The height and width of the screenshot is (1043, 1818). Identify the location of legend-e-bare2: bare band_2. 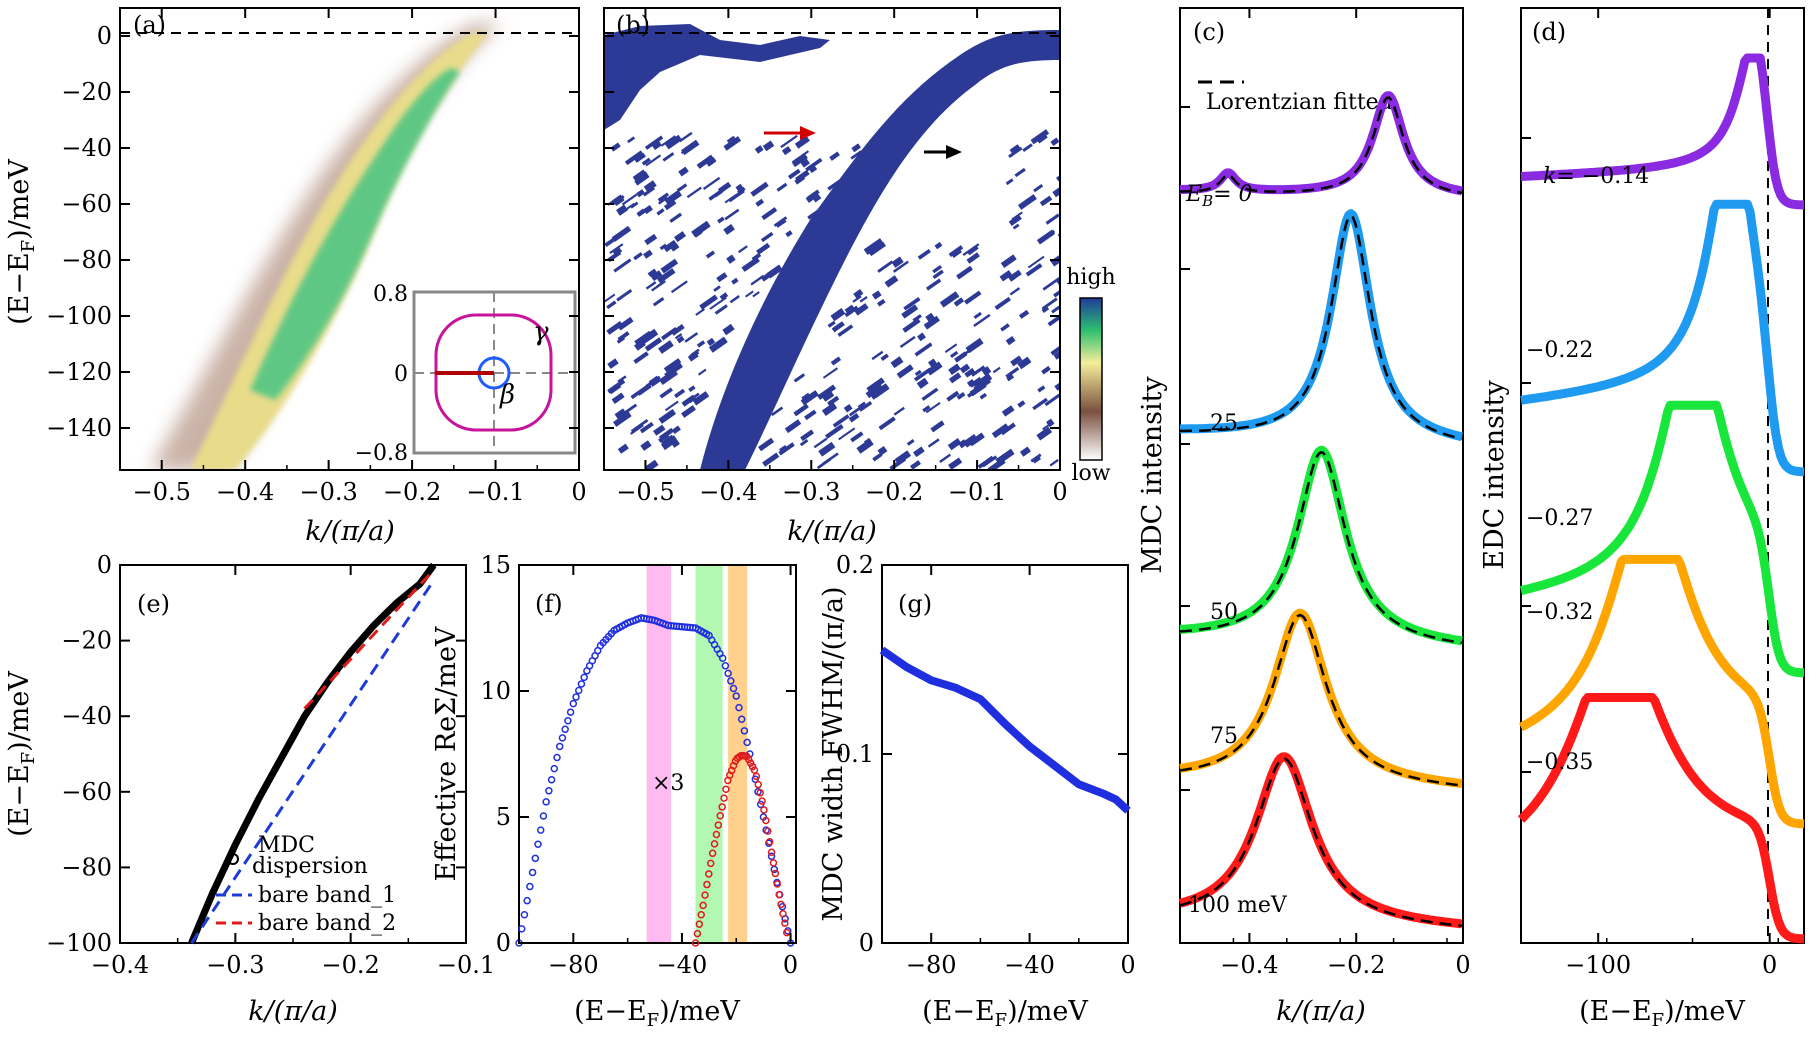
(327, 923).